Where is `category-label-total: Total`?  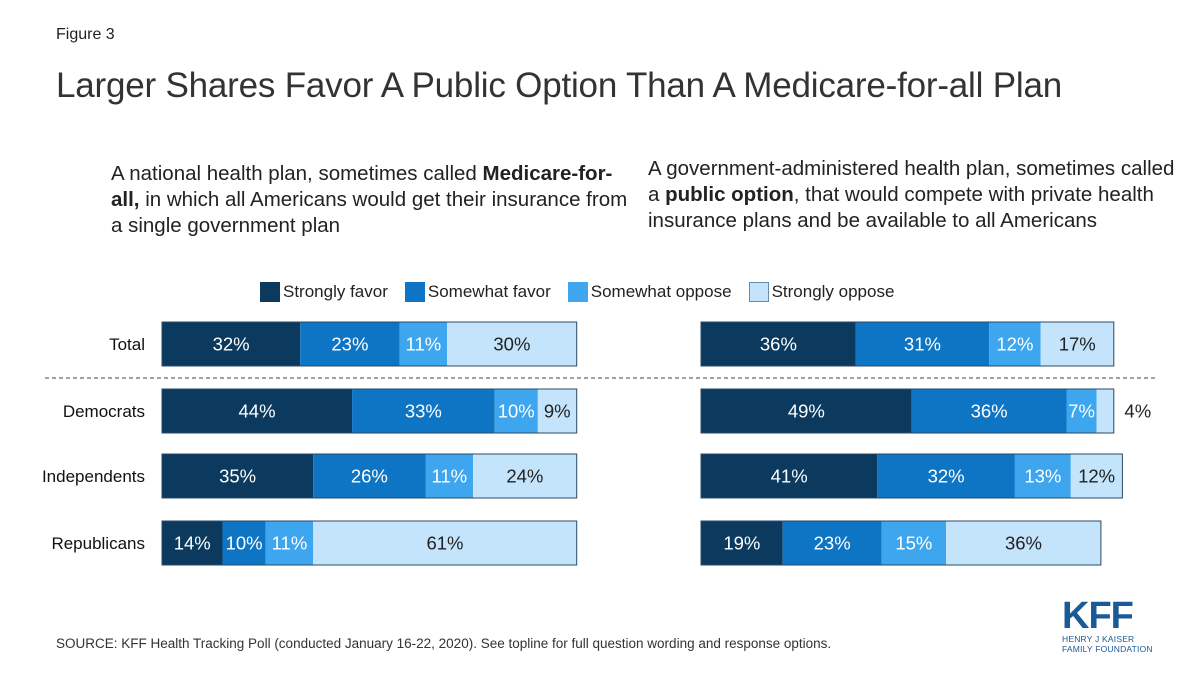
category-label-total: Total is located at coordinates (127, 344).